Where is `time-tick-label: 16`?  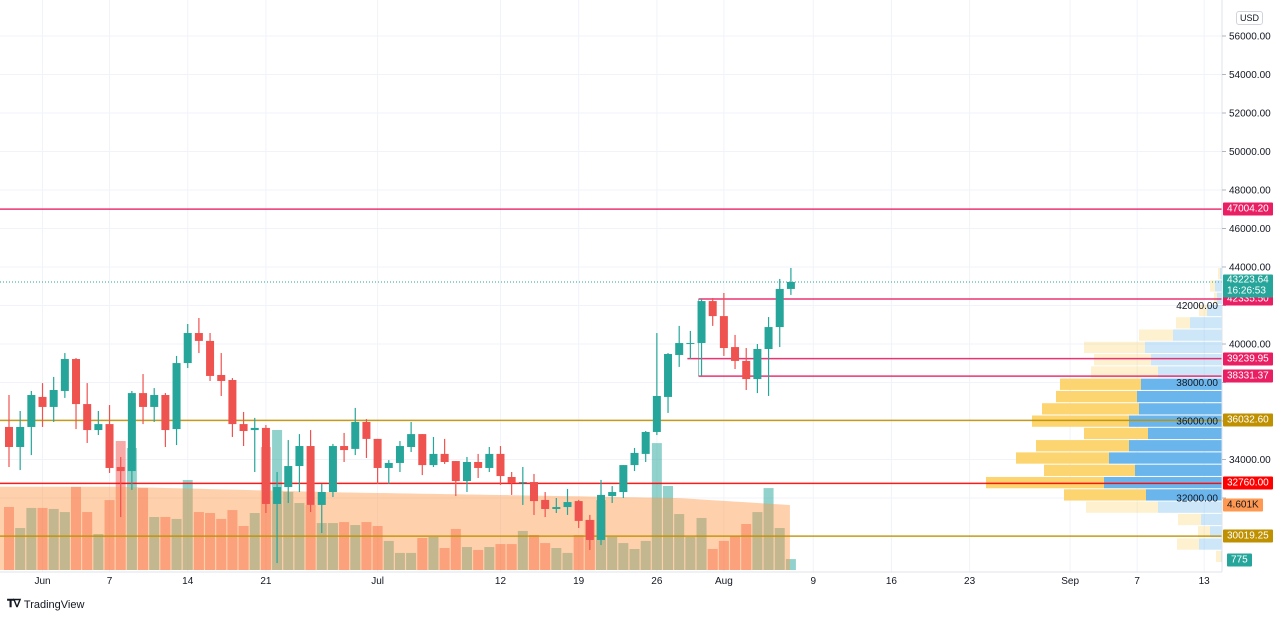 time-tick-label: 16 is located at coordinates (892, 581).